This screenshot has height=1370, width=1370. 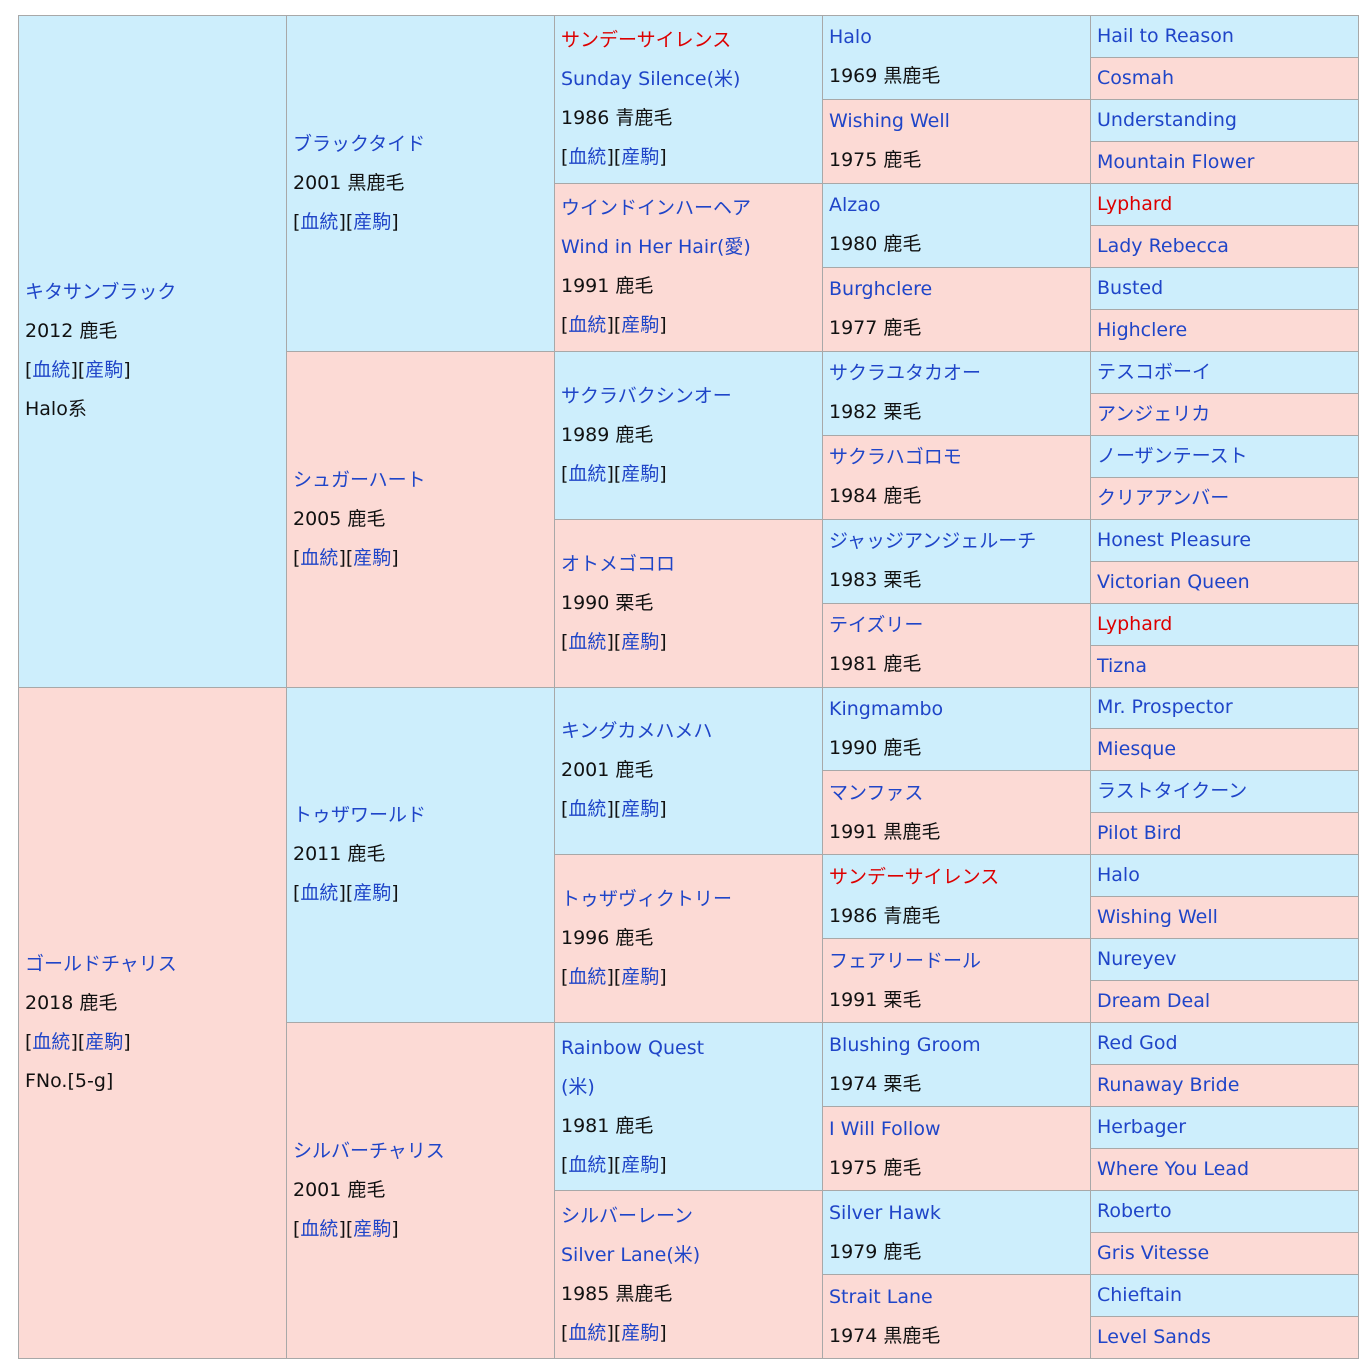 I want to click on horse-name: Alzao, so click(x=855, y=205).